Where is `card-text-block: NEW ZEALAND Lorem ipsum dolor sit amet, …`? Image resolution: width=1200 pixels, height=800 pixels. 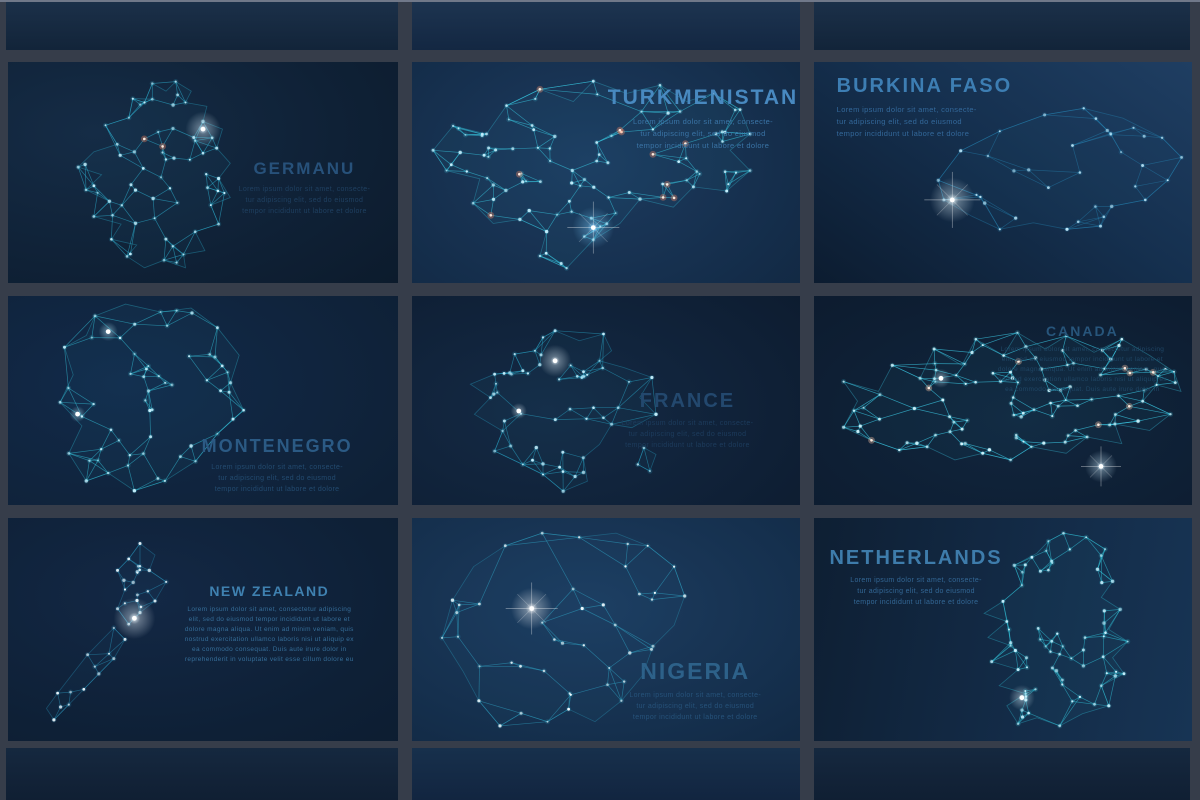 card-text-block: NEW ZEALAND Lorem ipsum dolor sit amet, … is located at coordinates (269, 624).